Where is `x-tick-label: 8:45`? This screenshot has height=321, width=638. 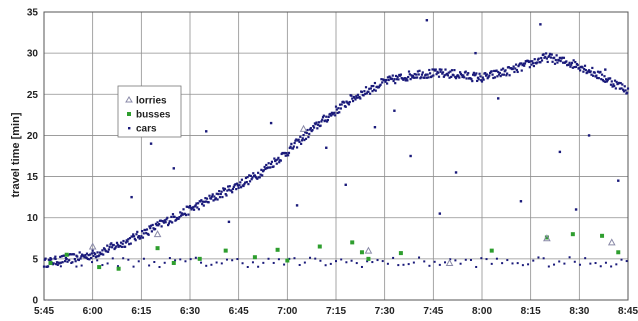
x-tick-label: 8:45 is located at coordinates (628, 311).